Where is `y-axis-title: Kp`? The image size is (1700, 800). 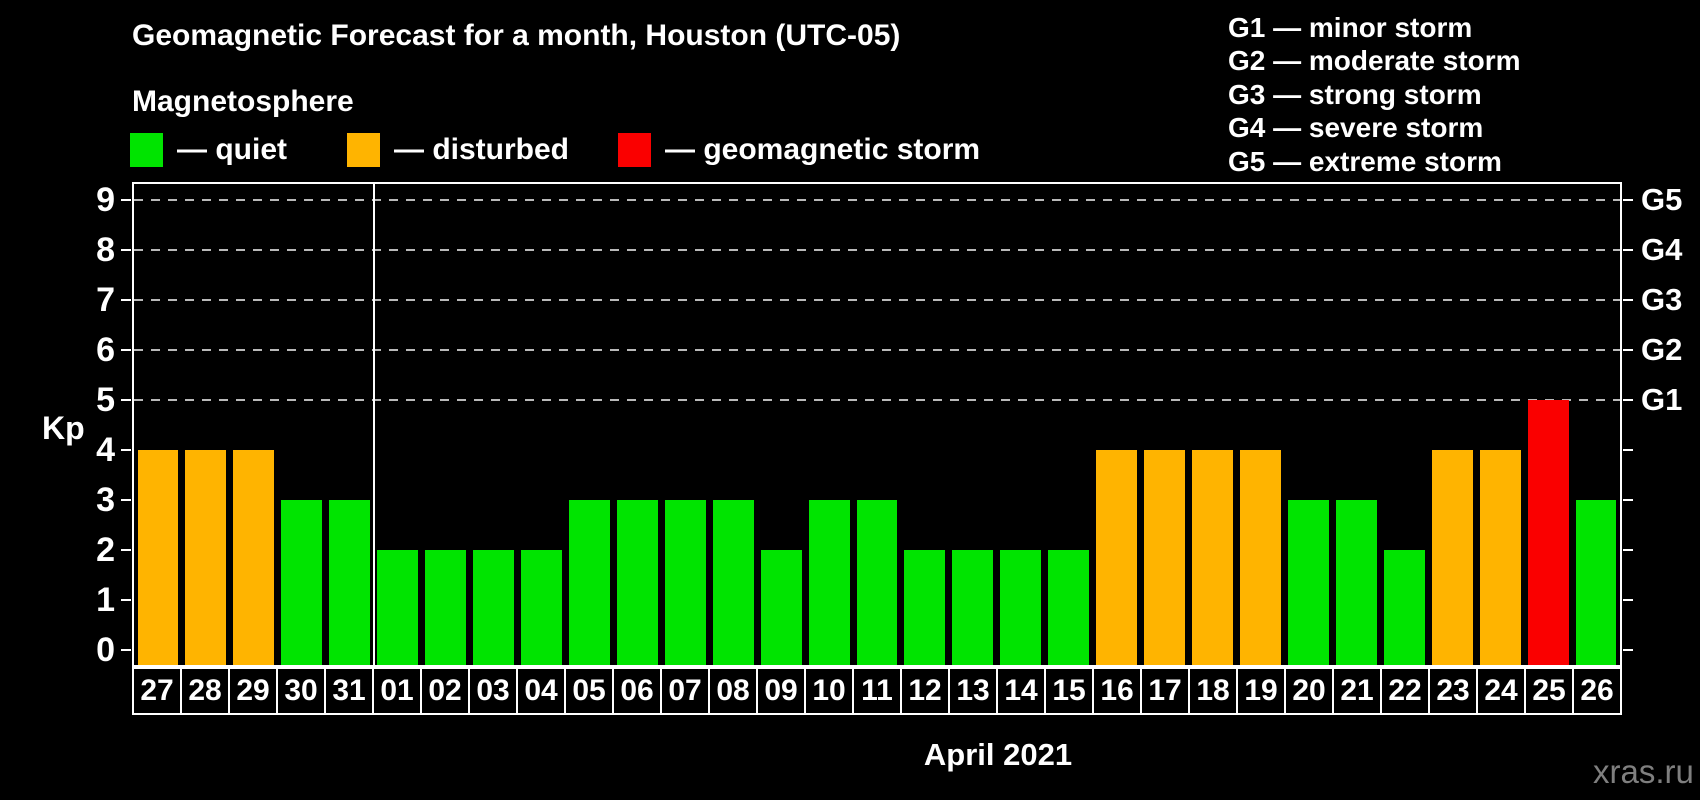 y-axis-title: Kp is located at coordinates (63, 428).